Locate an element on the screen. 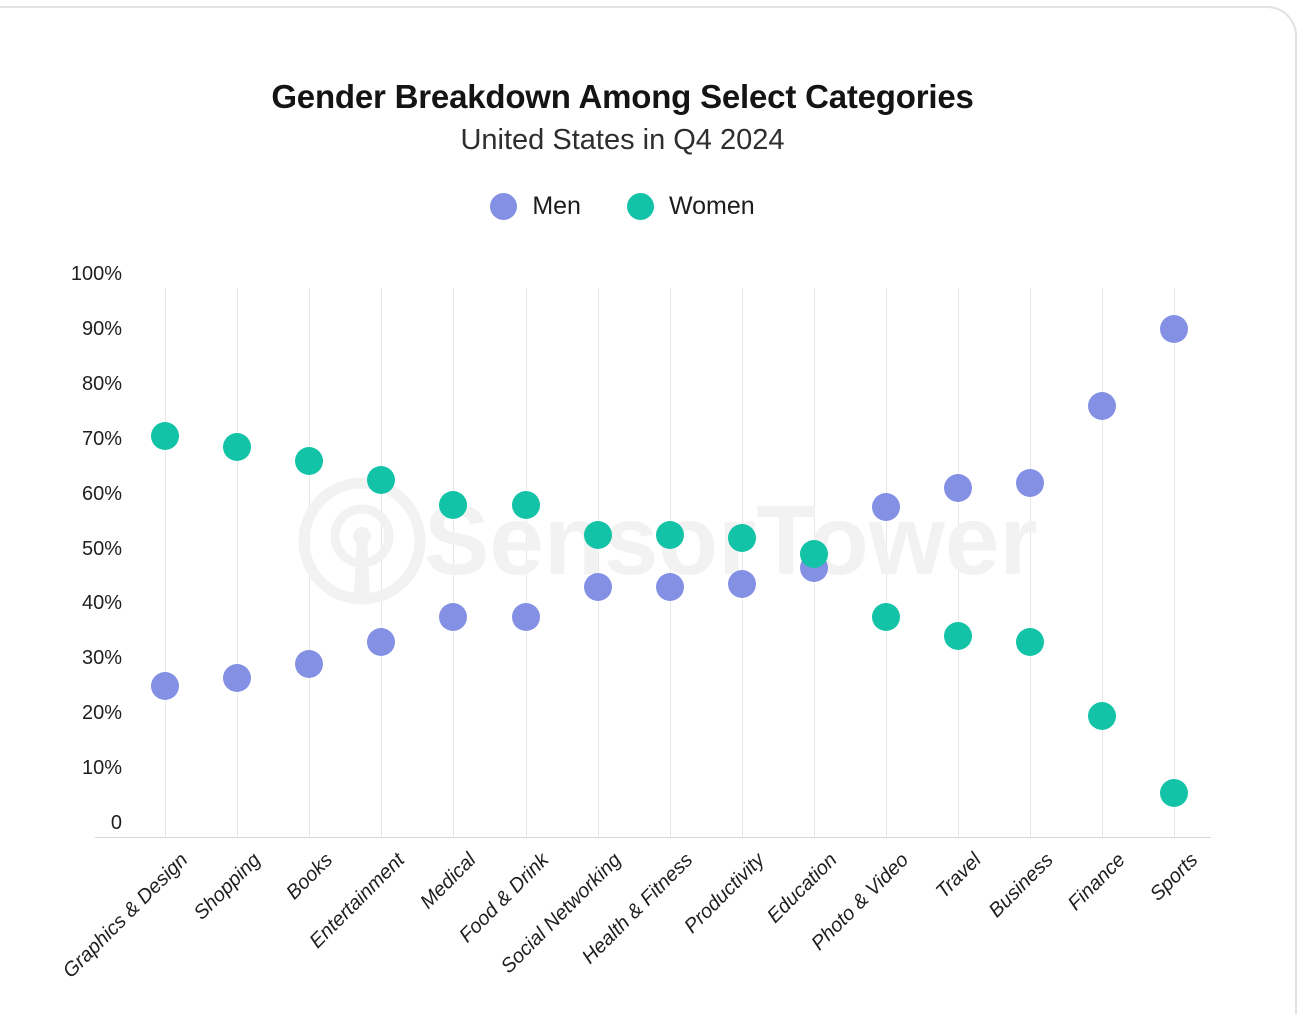  y-axis-tick-label: 20% is located at coordinates (101, 713).